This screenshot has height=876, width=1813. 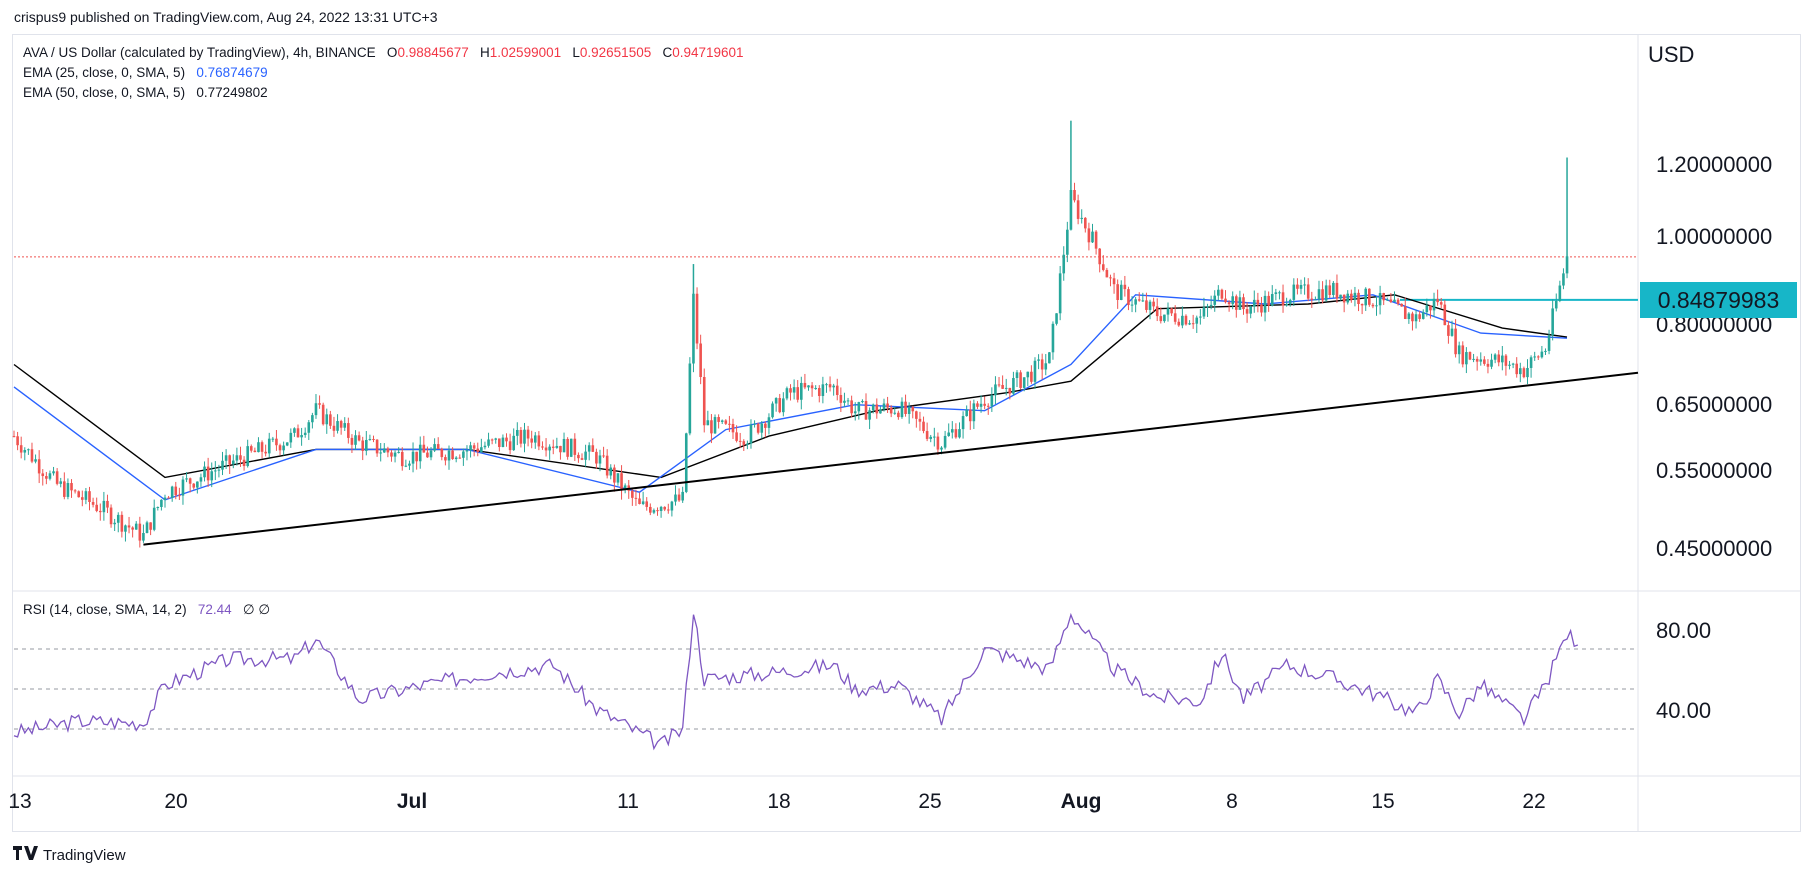 What do you see at coordinates (69, 855) in the screenshot?
I see `brand: TradingView` at bounding box center [69, 855].